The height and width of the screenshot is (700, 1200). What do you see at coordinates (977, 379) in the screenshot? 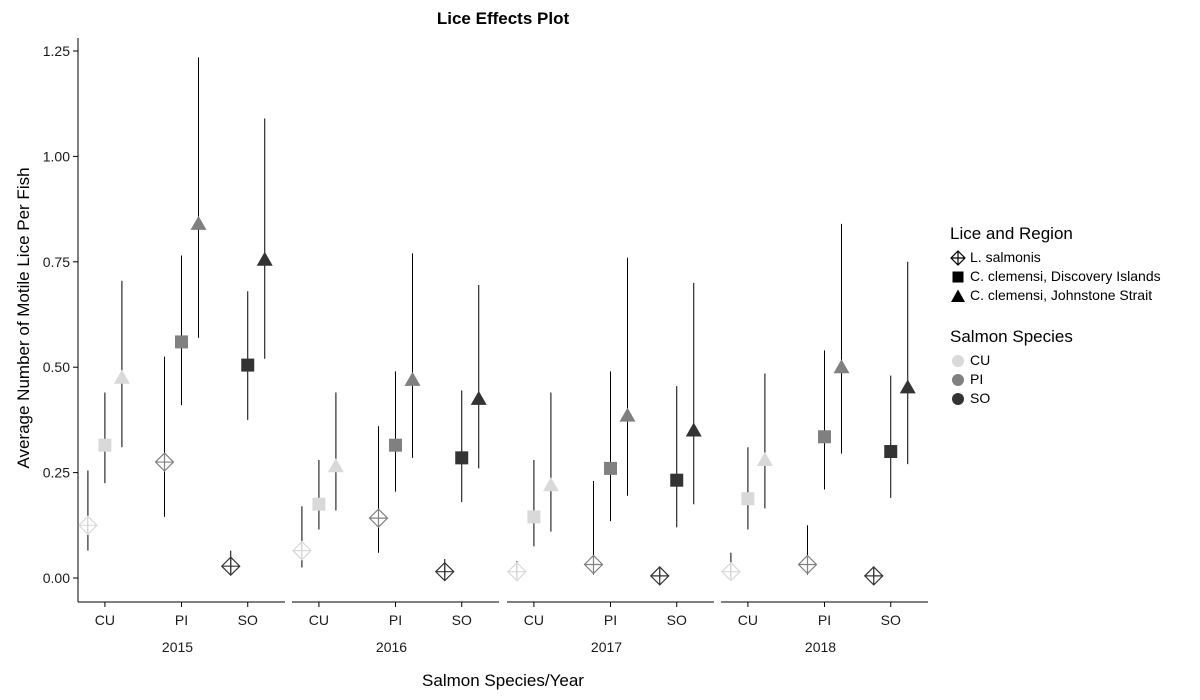
I see `legend-label: PI` at bounding box center [977, 379].